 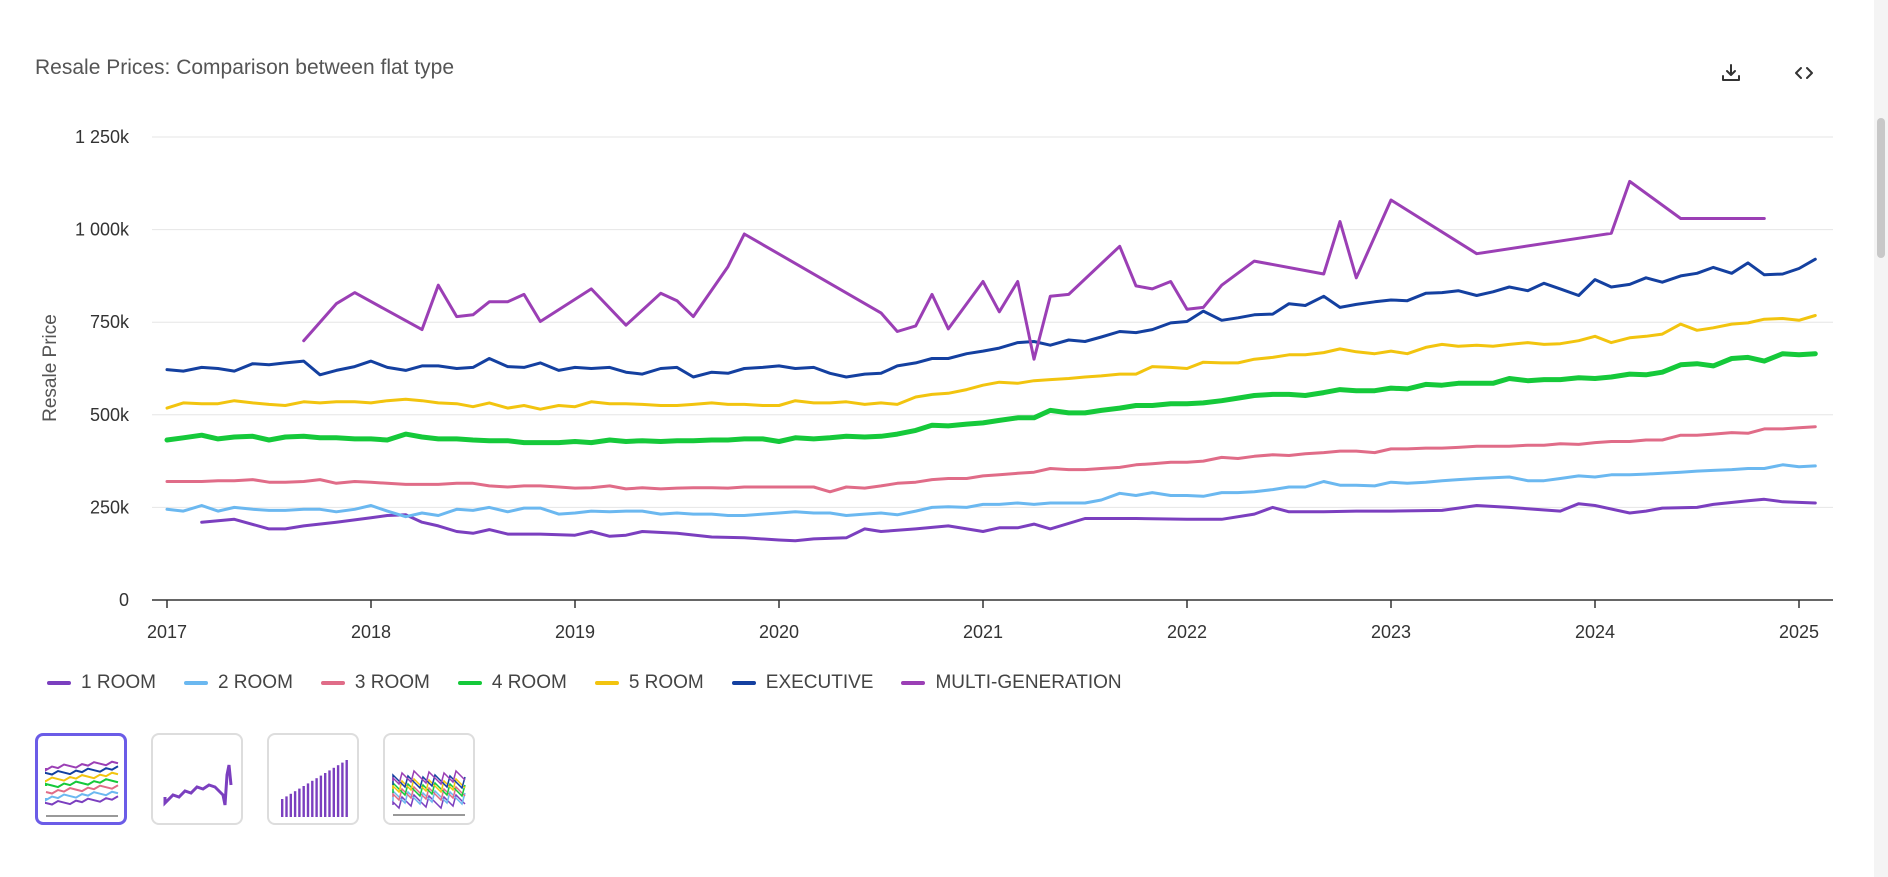 I want to click on legend-item: 5 ROOM, so click(x=649, y=683).